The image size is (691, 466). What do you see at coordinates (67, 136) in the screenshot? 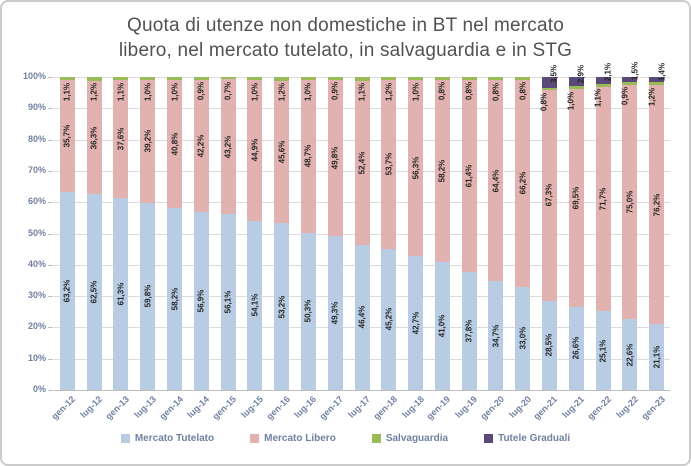
I see `data-label: 35,7%` at bounding box center [67, 136].